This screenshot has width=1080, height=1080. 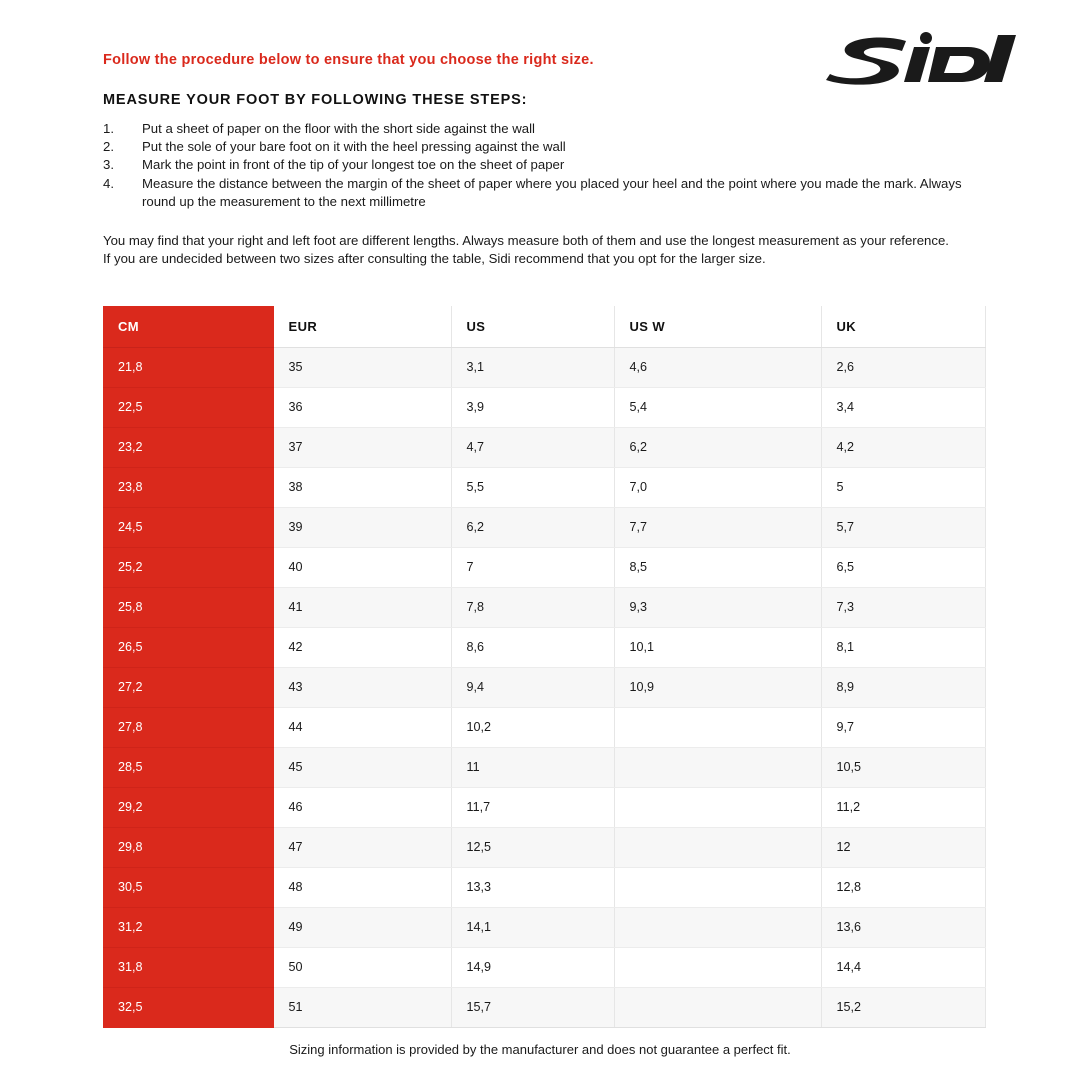 I want to click on cell-eur: 41, so click(x=362, y=607).